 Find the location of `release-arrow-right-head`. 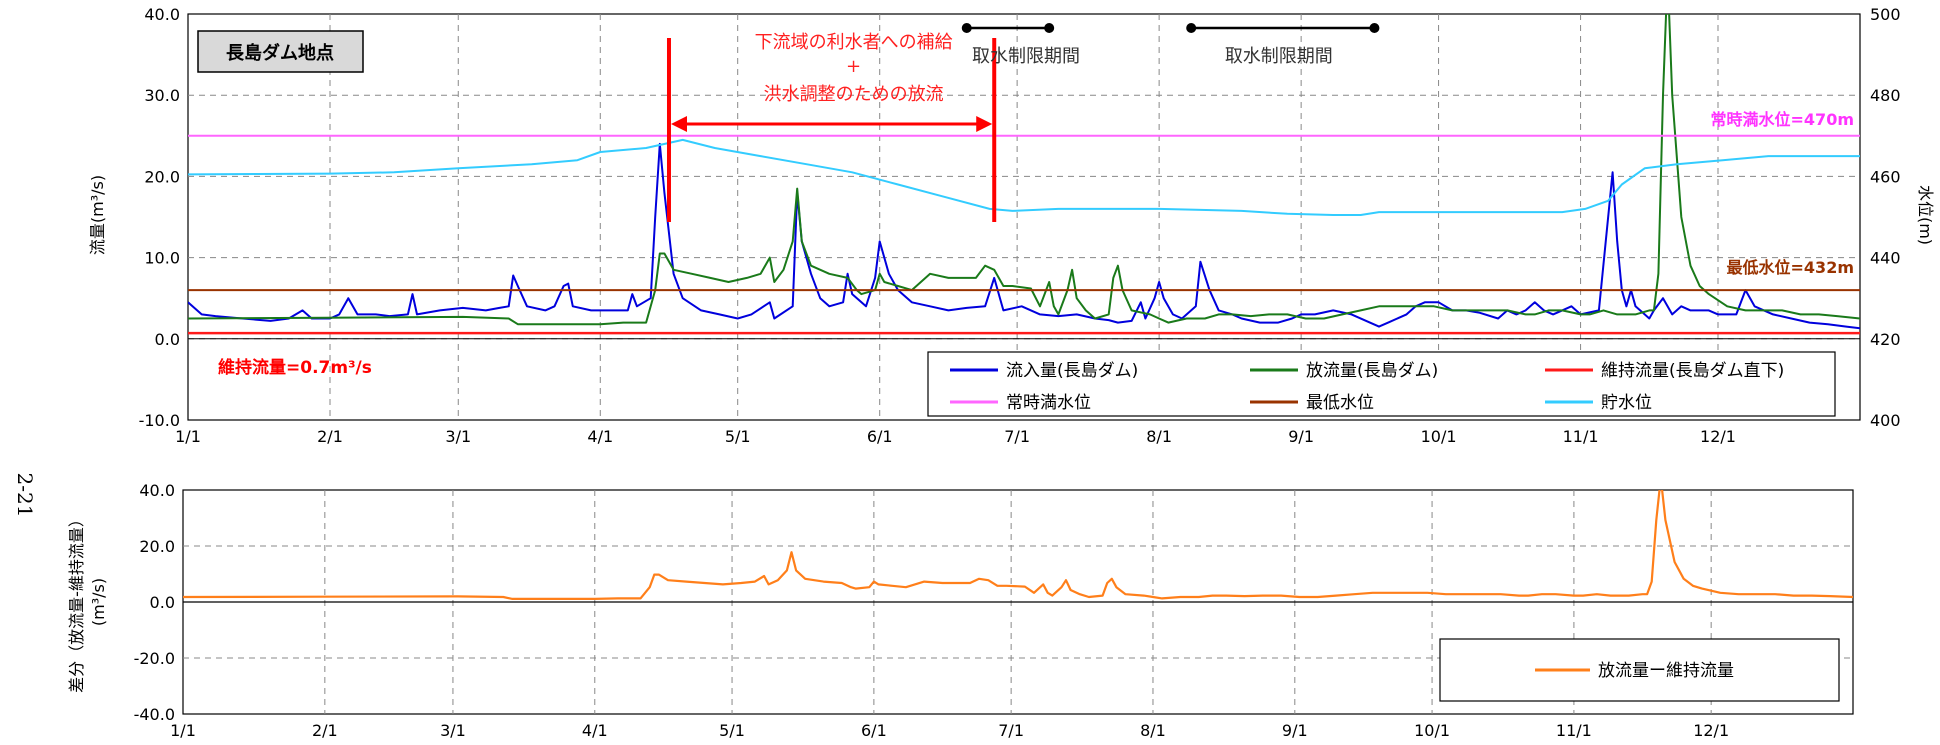

release-arrow-right-head is located at coordinates (984, 124).